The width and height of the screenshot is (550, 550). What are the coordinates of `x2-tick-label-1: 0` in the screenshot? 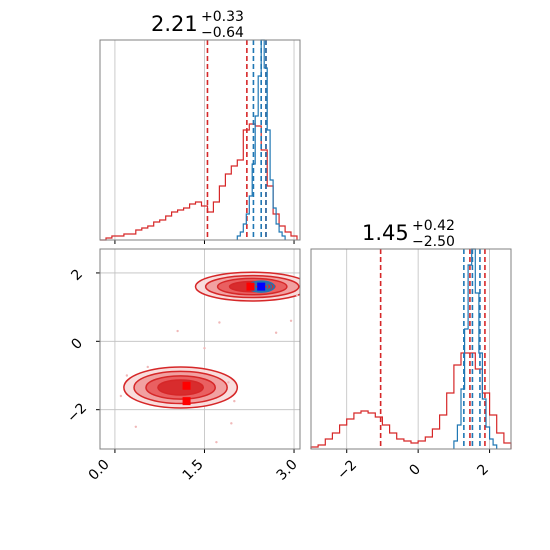 It's located at (415, 470).